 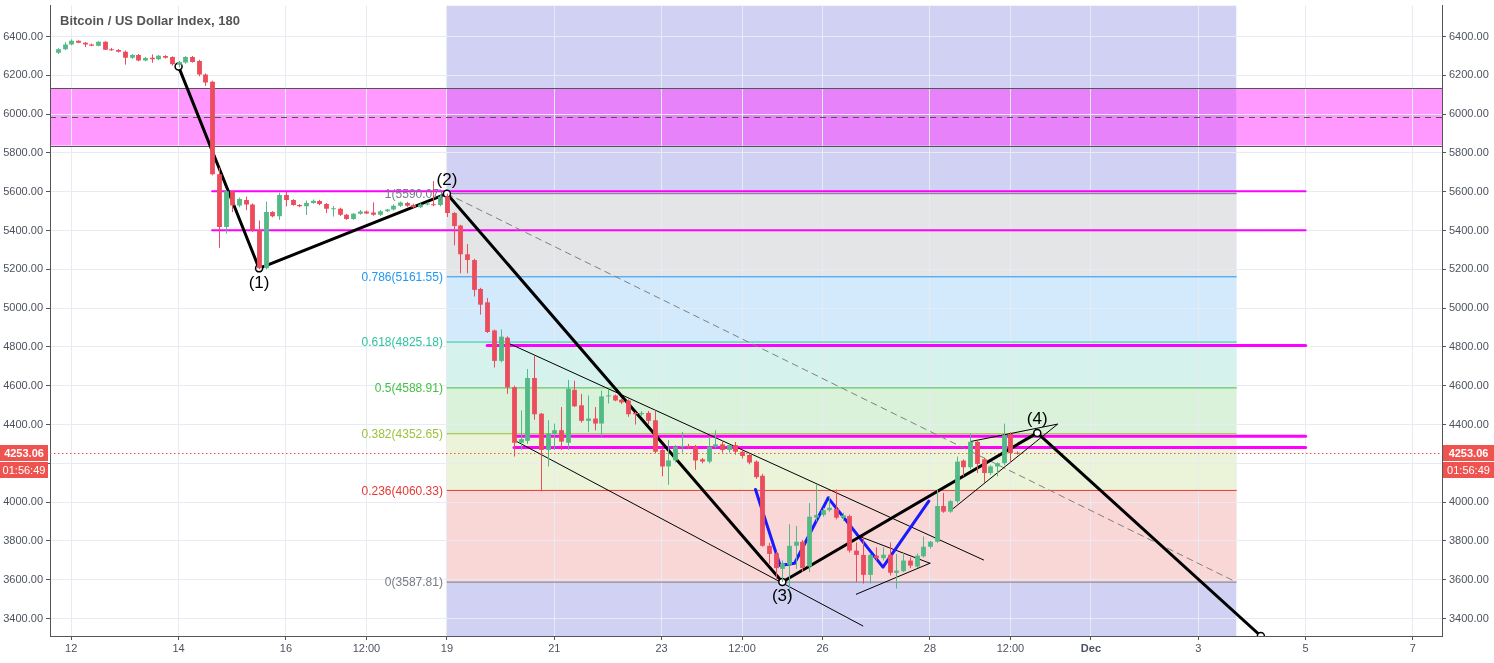 What do you see at coordinates (1037, 419) in the screenshot?
I see `annotation: (4)` at bounding box center [1037, 419].